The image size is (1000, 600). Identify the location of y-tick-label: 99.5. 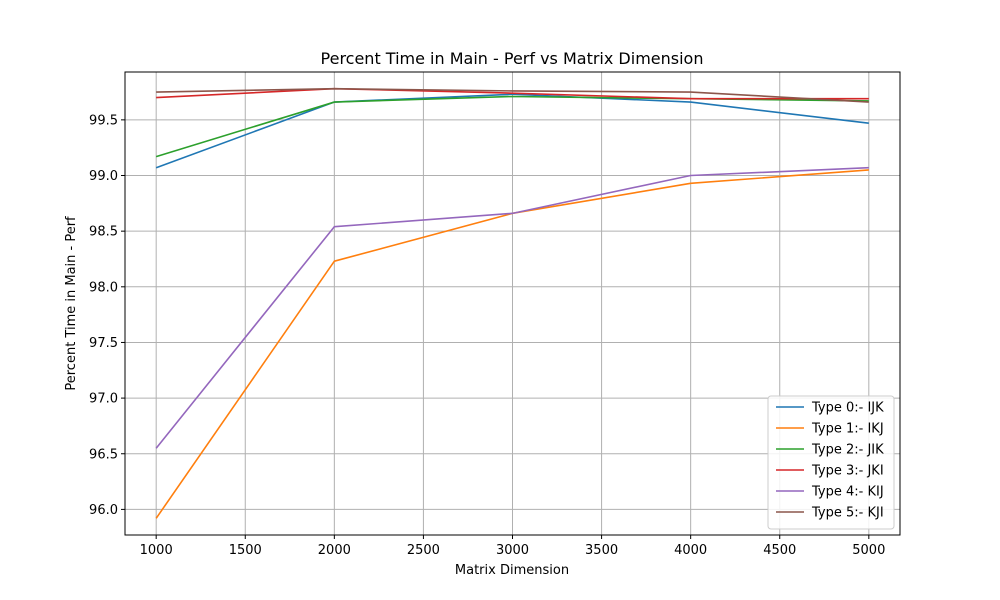
(103, 120).